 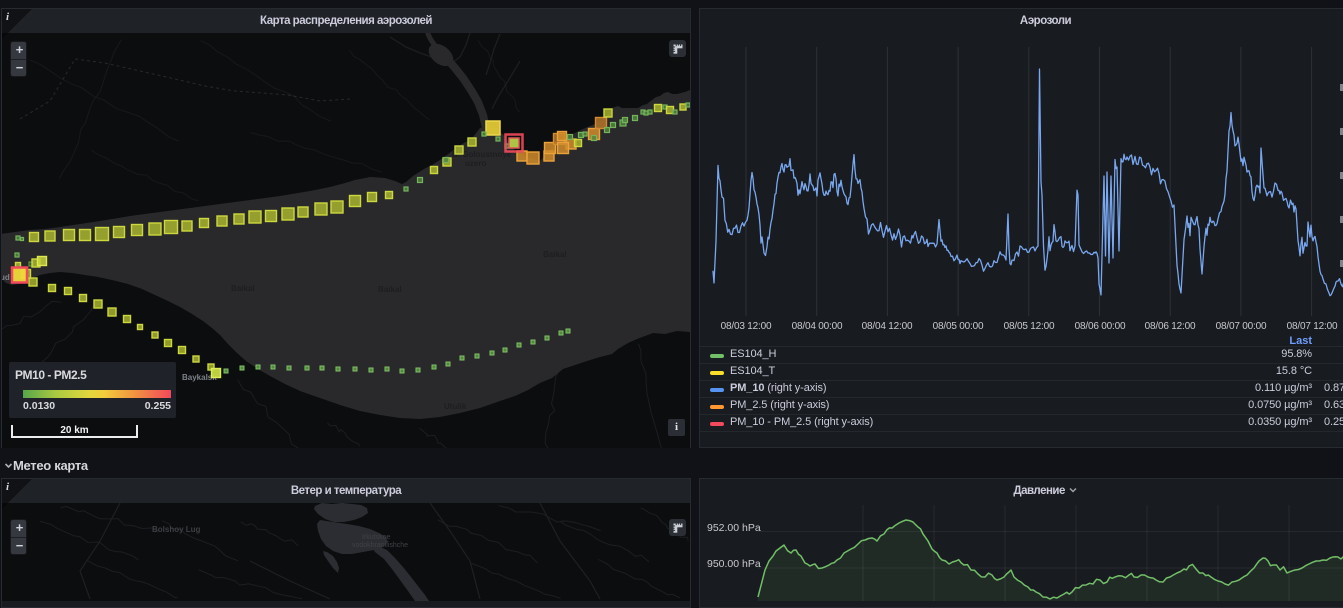 What do you see at coordinates (482, 154) in the screenshot?
I see `svg-text: B. Goloustnoye` at bounding box center [482, 154].